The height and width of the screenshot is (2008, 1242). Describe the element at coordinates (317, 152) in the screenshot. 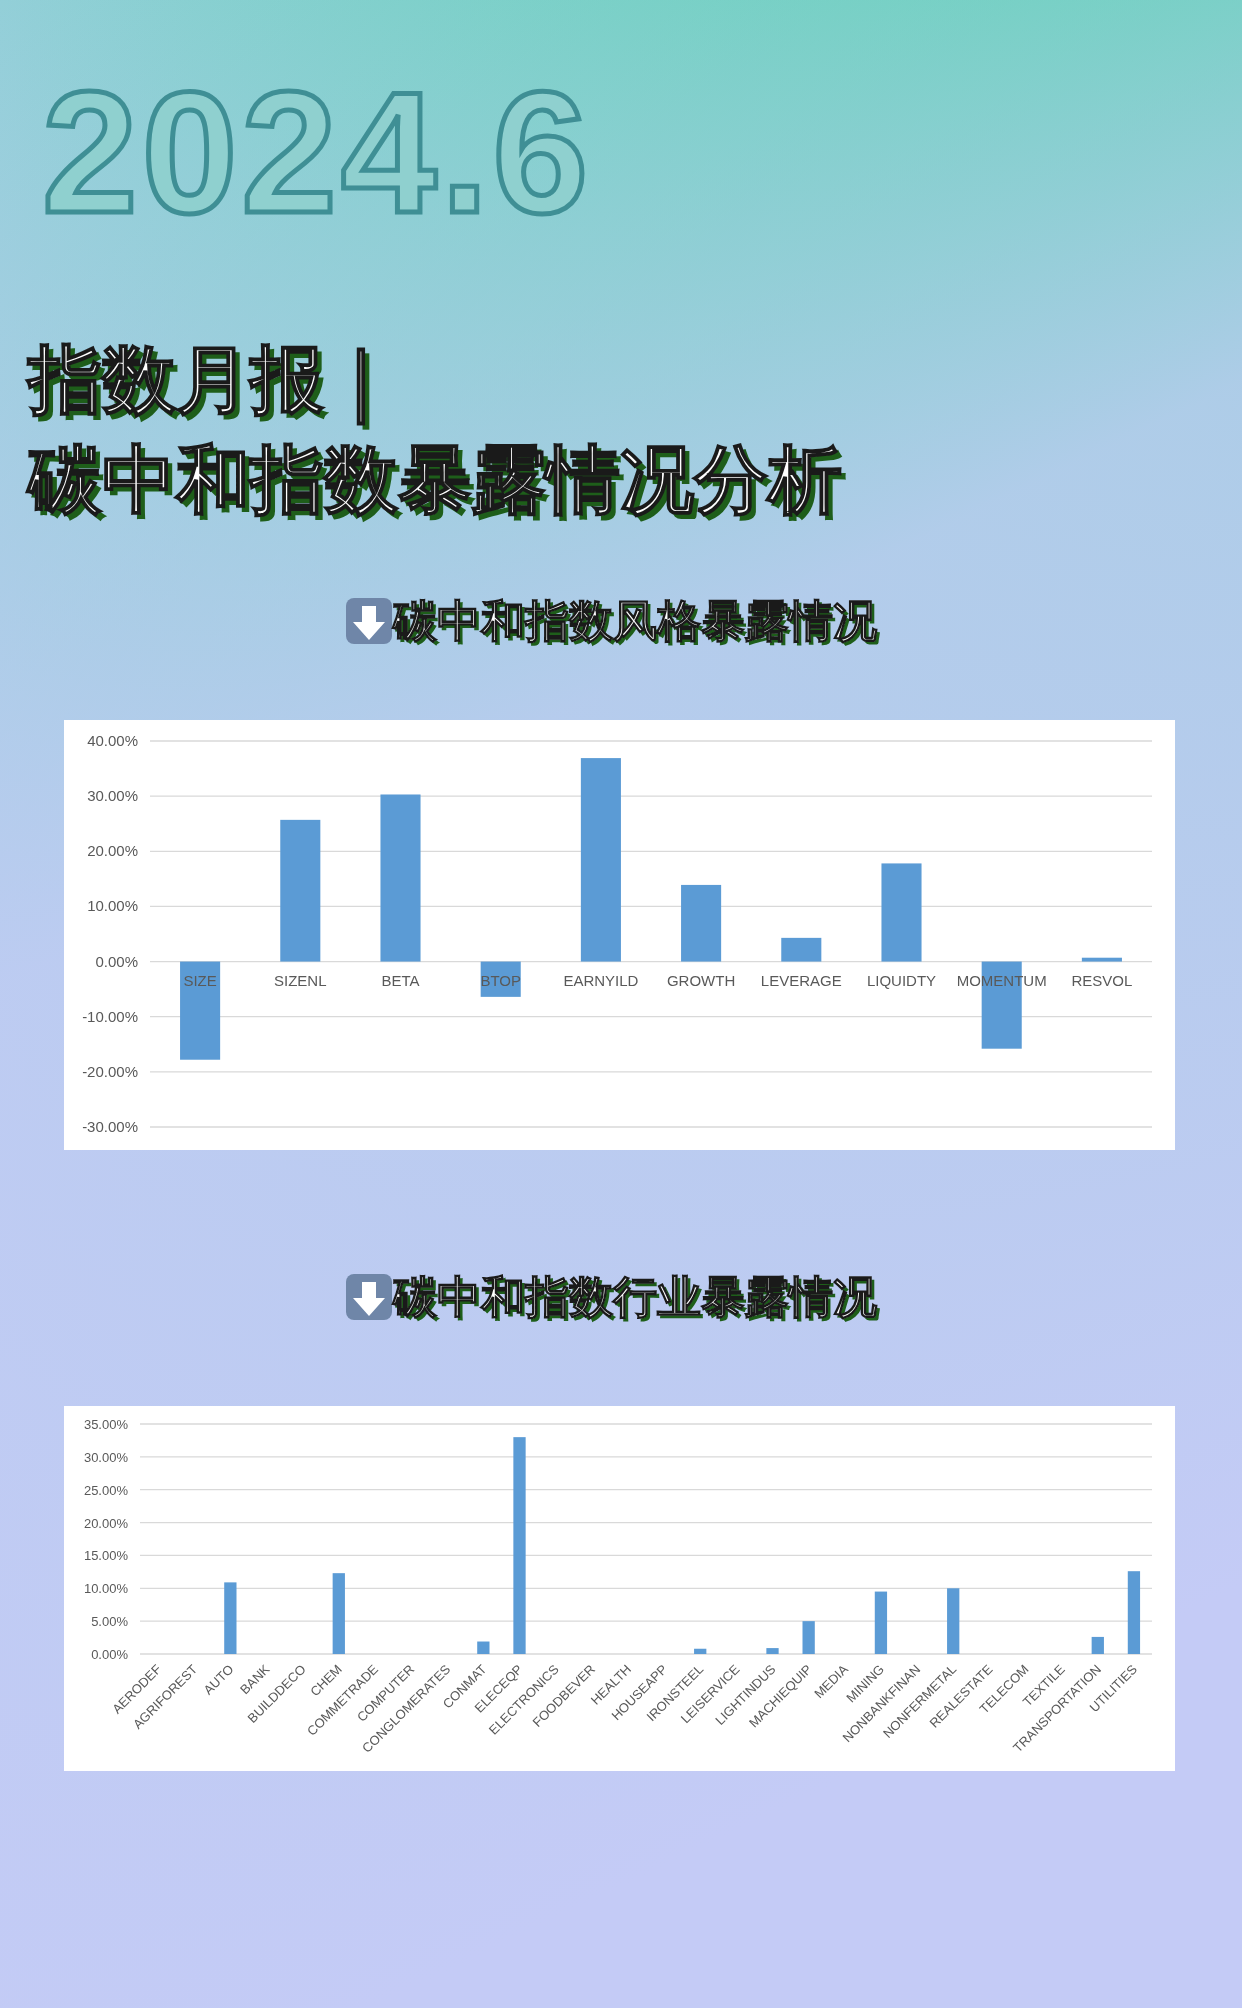

I see `text: 2024.6` at that location.